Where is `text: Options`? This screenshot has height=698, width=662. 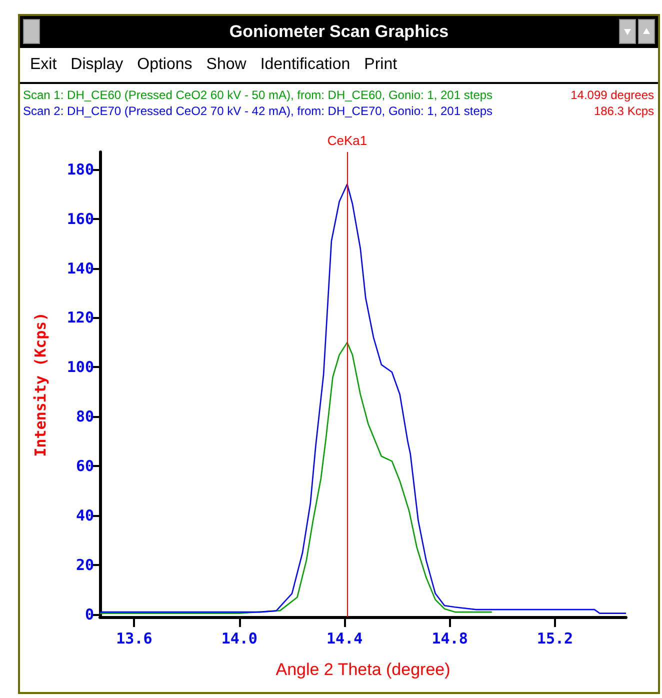 text: Options is located at coordinates (164, 64).